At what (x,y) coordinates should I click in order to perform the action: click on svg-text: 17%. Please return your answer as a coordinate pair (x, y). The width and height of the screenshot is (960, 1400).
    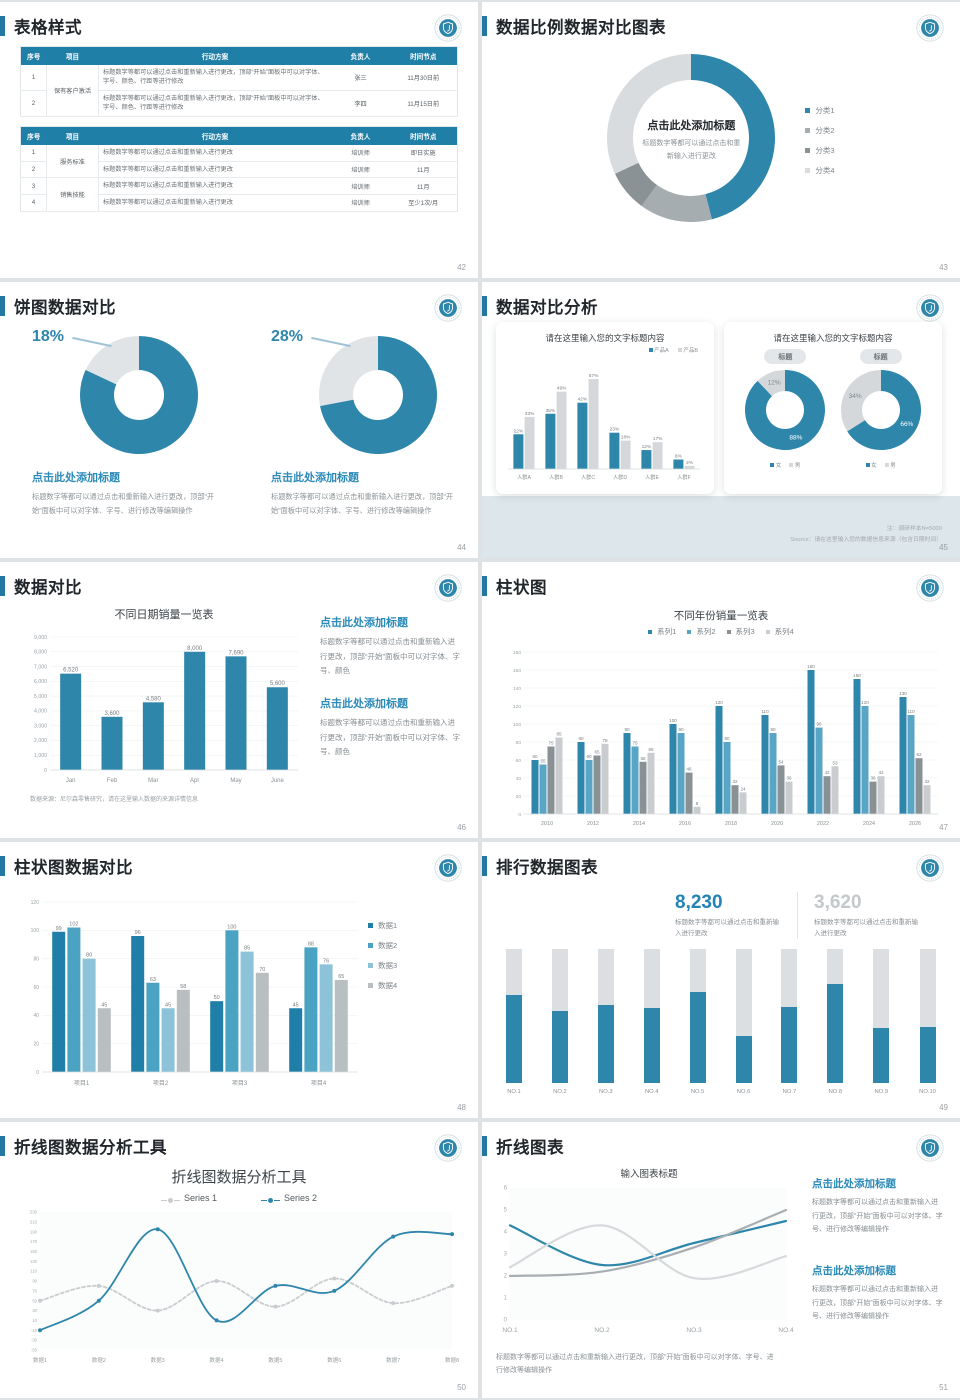
    Looking at the image, I should click on (658, 439).